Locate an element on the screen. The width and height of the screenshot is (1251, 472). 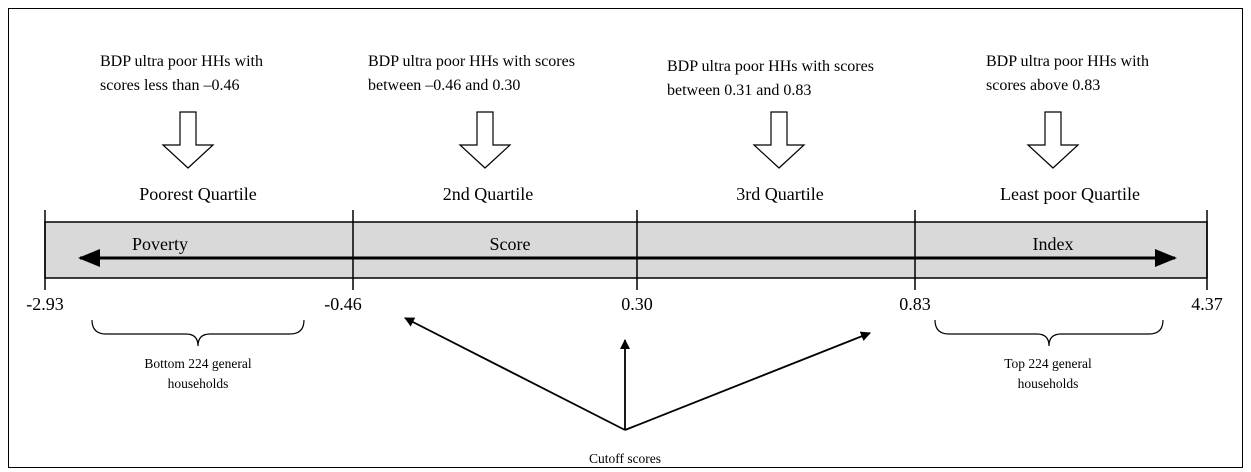
braces is located at coordinates (627, 333).